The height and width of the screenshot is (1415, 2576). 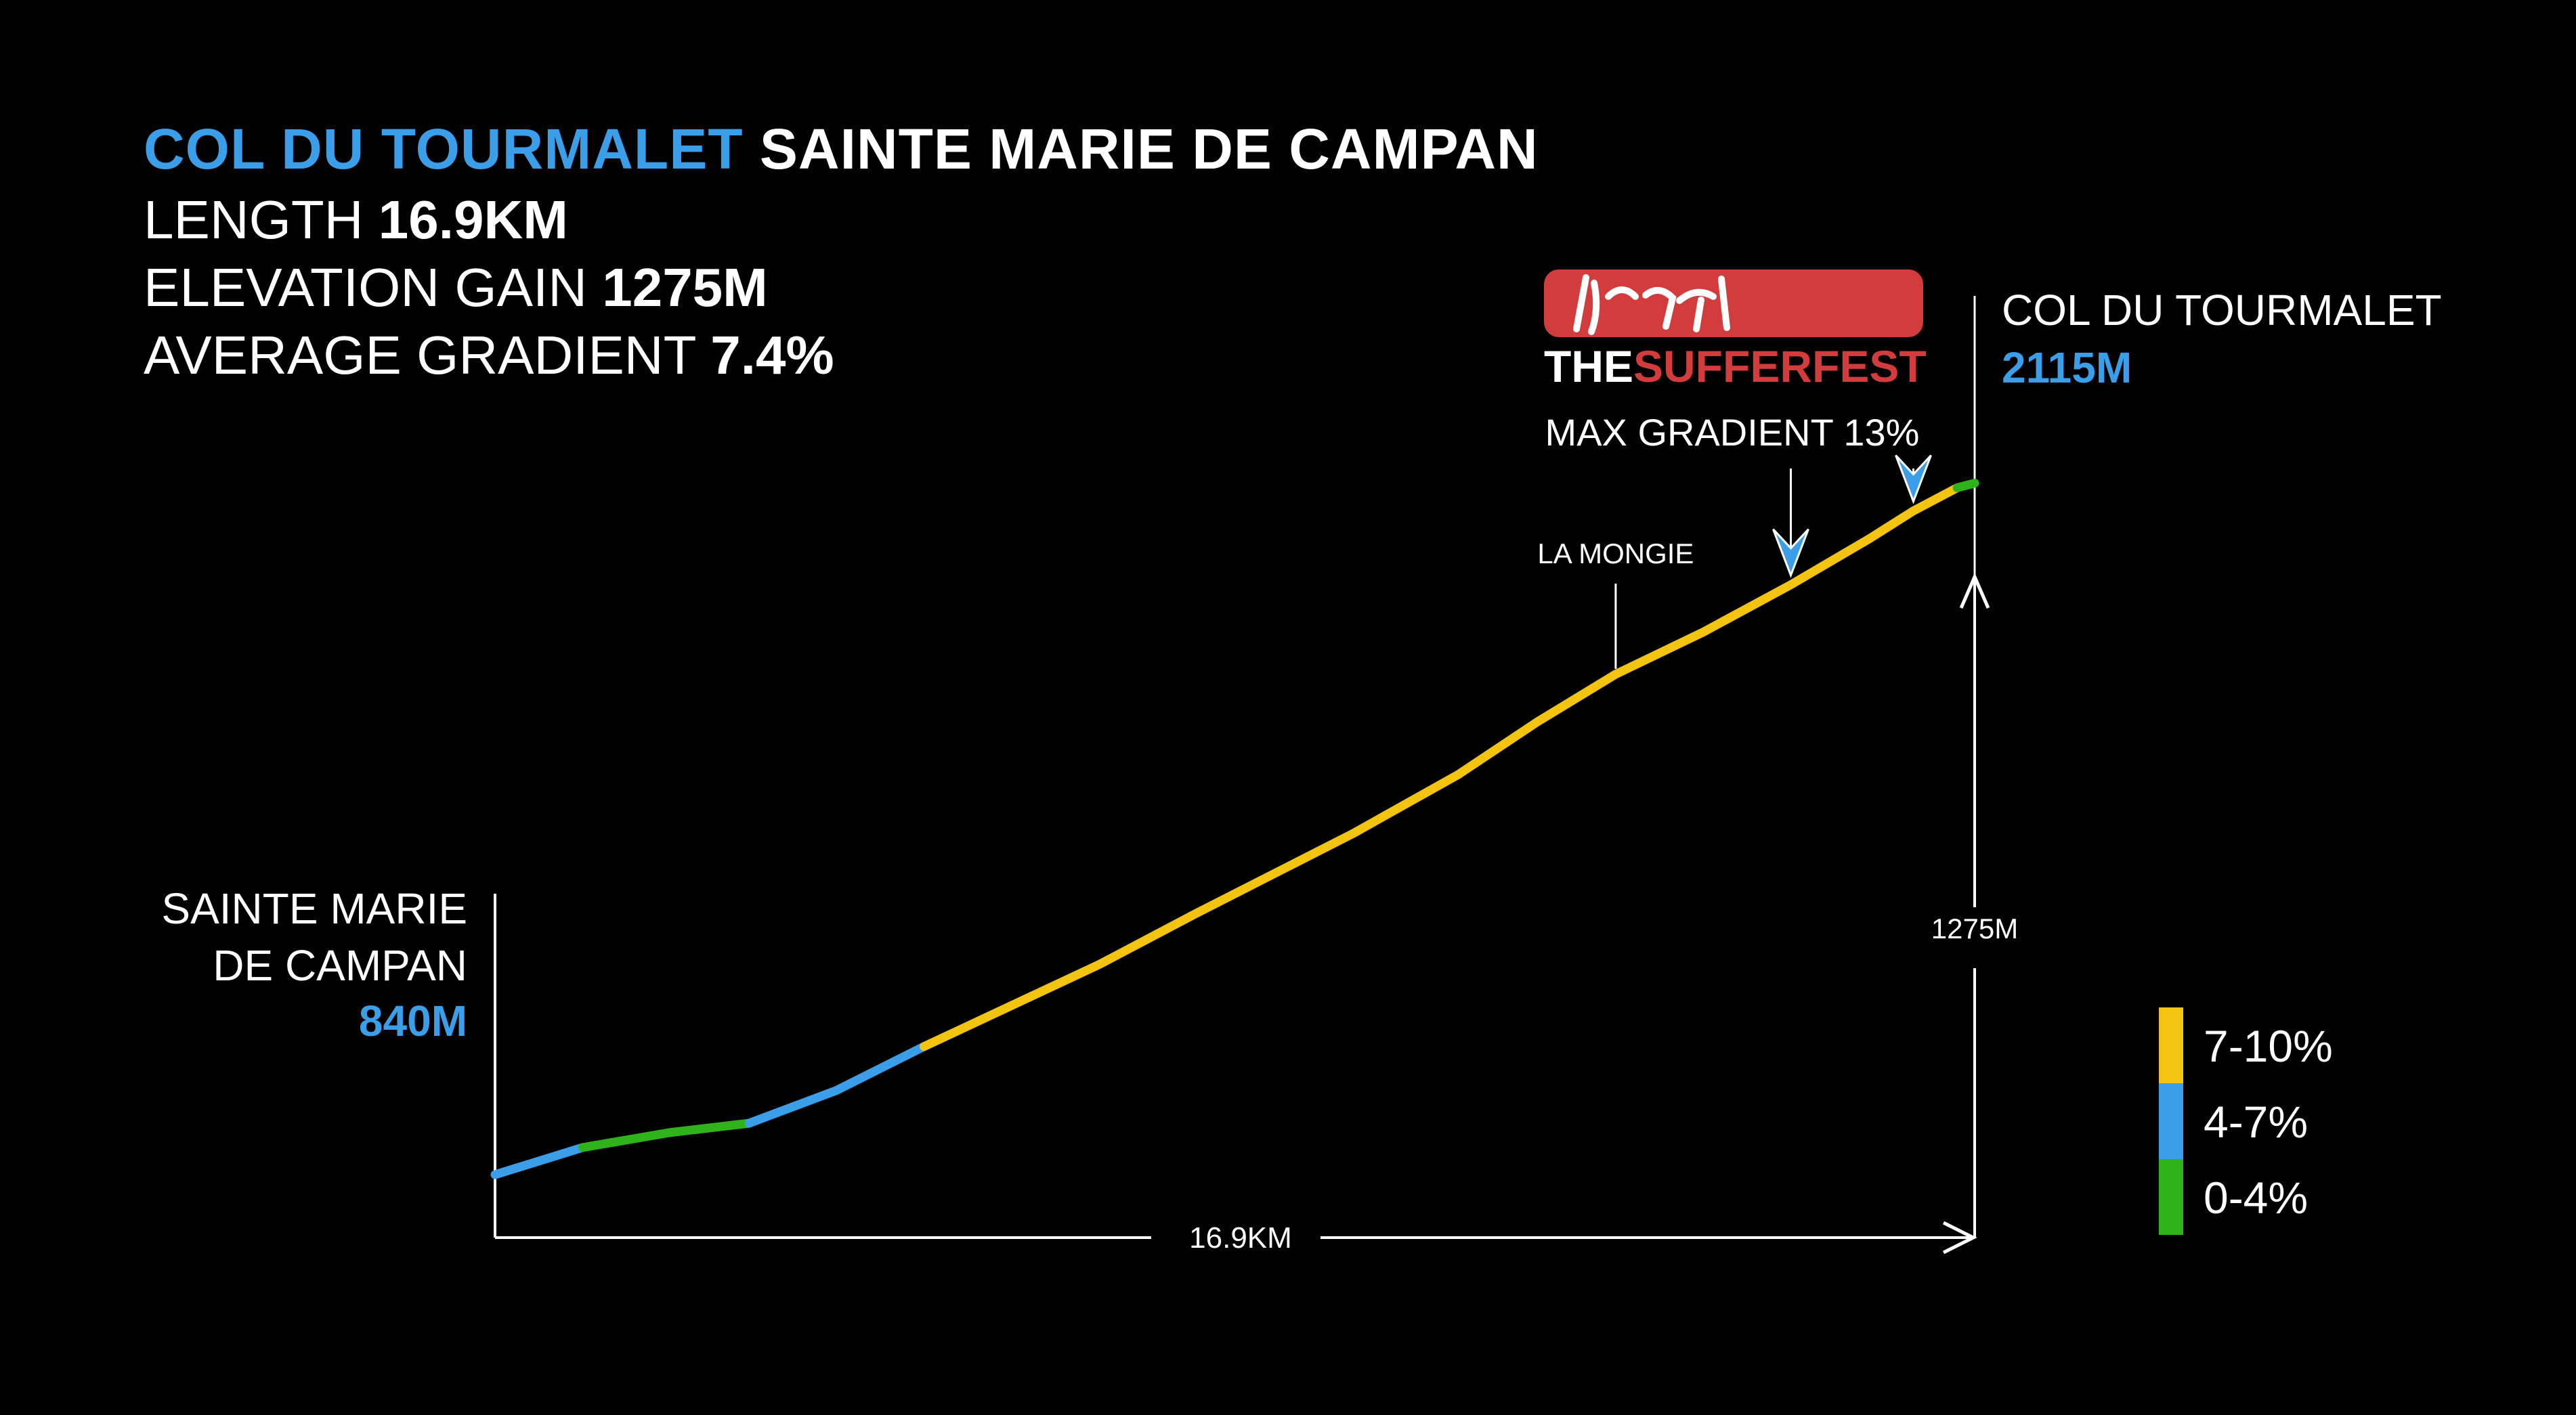 What do you see at coordinates (340, 966) in the screenshot?
I see `start-name-line2: DE CAMPAN` at bounding box center [340, 966].